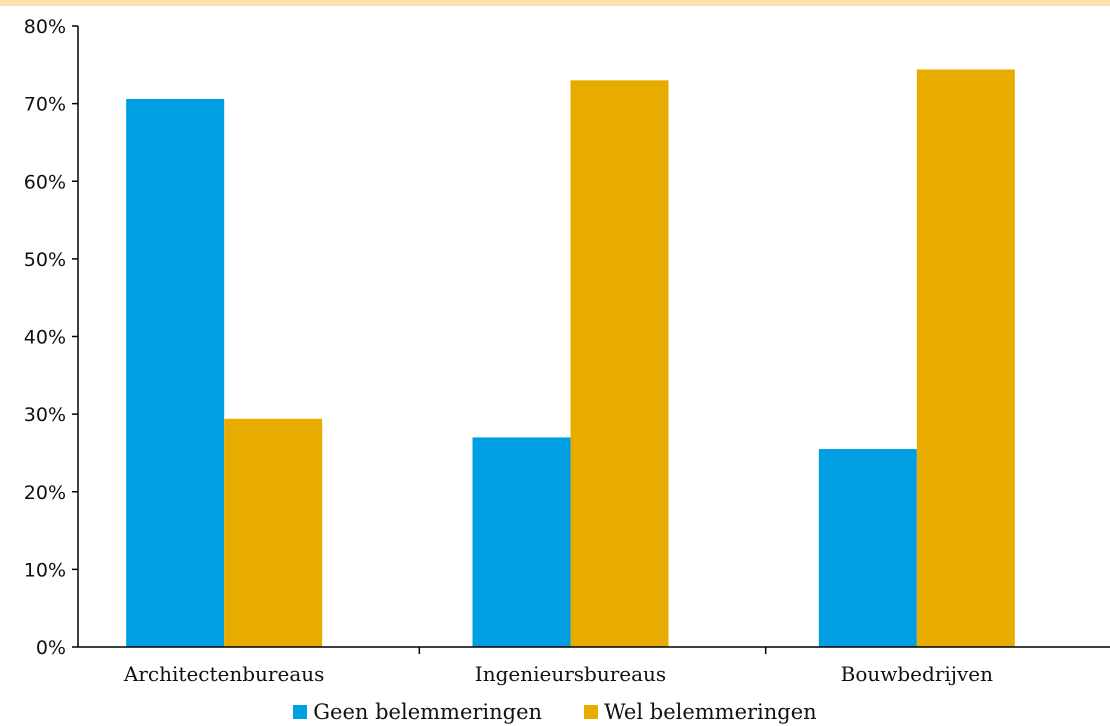 The image size is (1110, 726). What do you see at coordinates (591, 712) in the screenshot?
I see `legend-swatch-wel` at bounding box center [591, 712].